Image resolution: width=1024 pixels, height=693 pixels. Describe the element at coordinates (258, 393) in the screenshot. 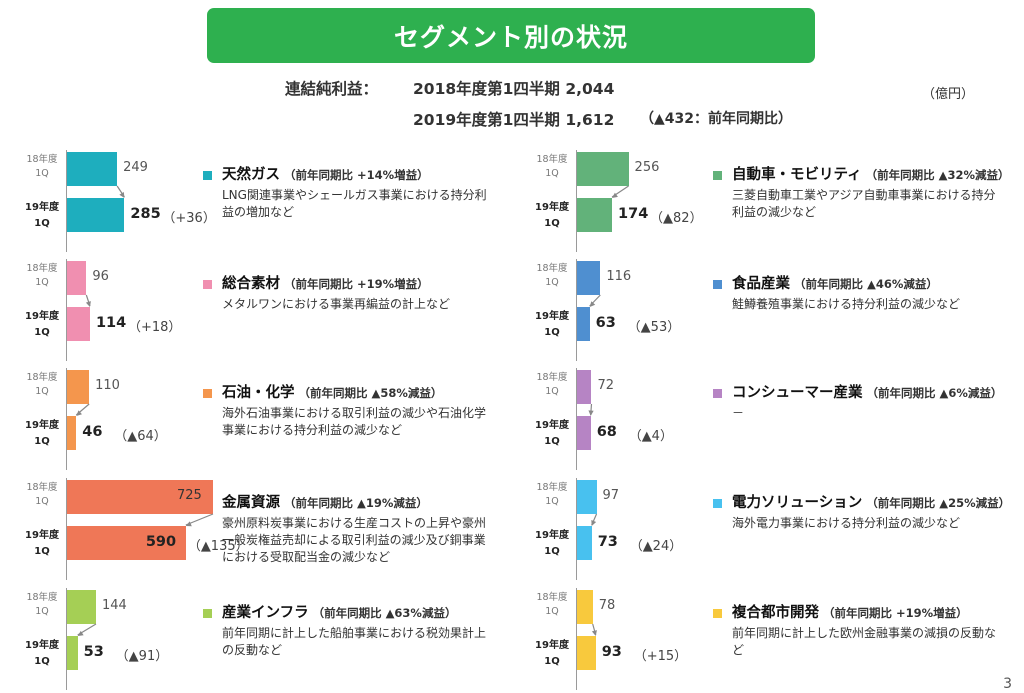

I see `segment-name: 石油・化学` at that location.